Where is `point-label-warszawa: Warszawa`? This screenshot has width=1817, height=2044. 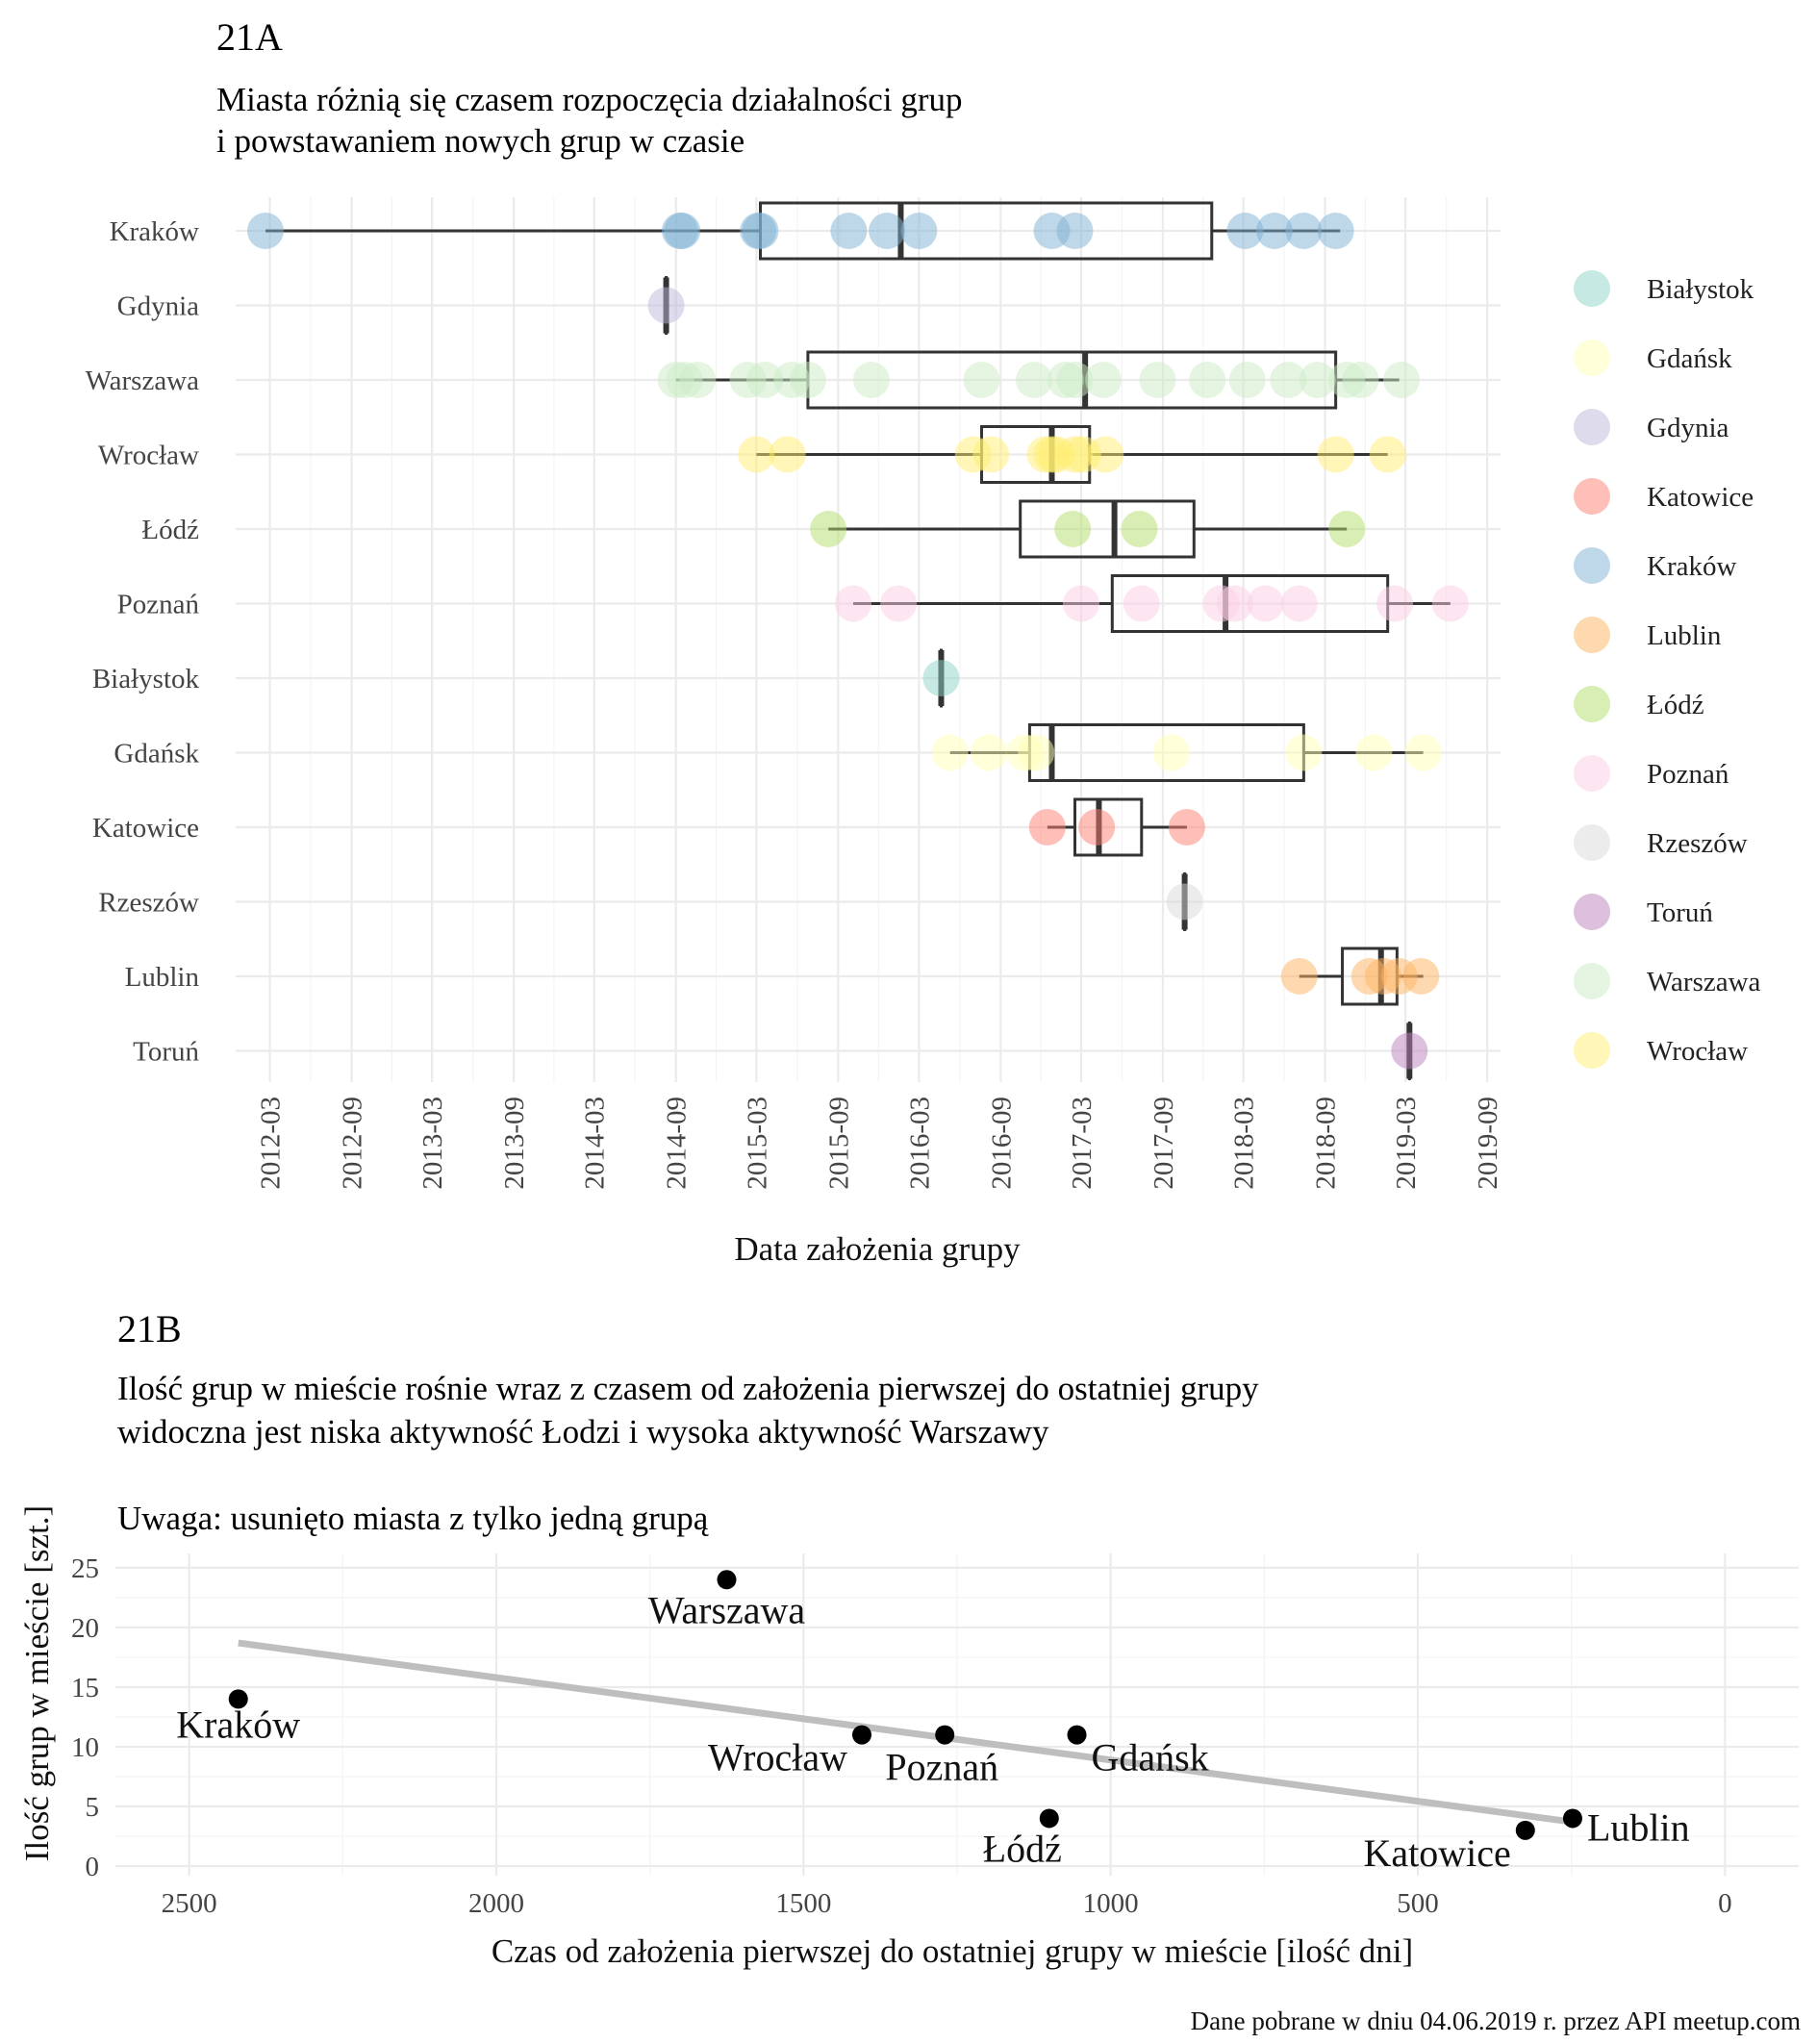
point-label-warszawa: Warszawa is located at coordinates (727, 1609).